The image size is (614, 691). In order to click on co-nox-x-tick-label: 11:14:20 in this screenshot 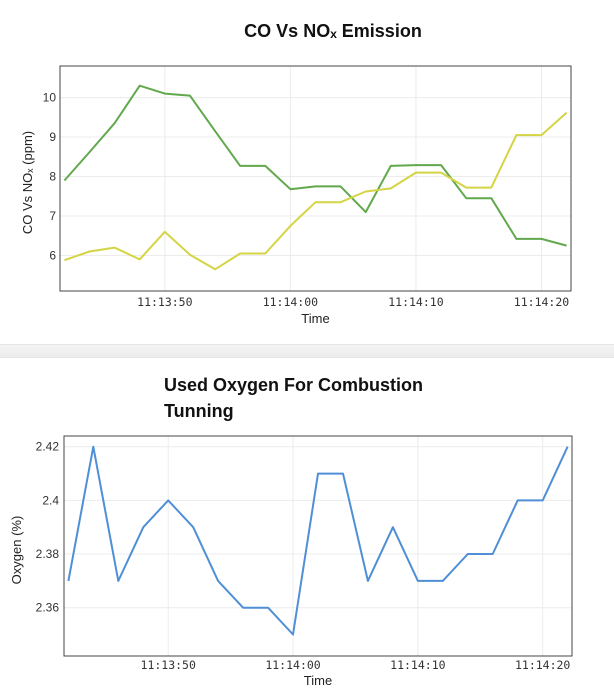, I will do `click(541, 302)`.